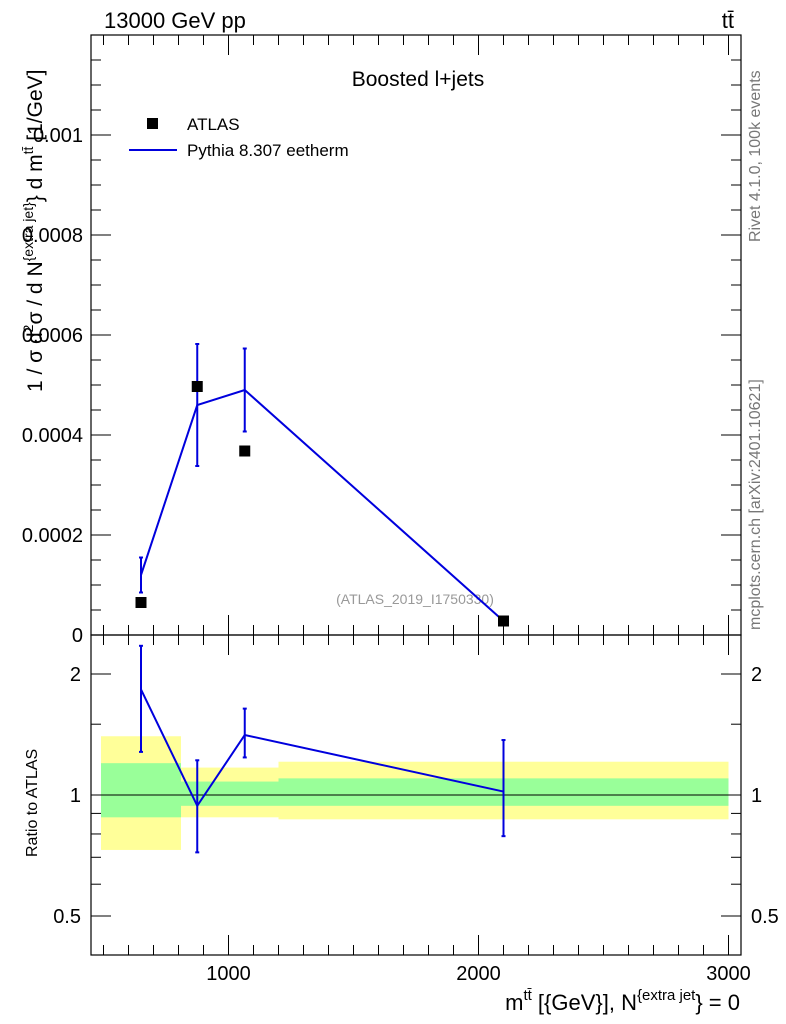 The image size is (786, 1024). Describe the element at coordinates (765, 917) in the screenshot. I see `ratio-y-tick-label-right: 0.5` at that location.